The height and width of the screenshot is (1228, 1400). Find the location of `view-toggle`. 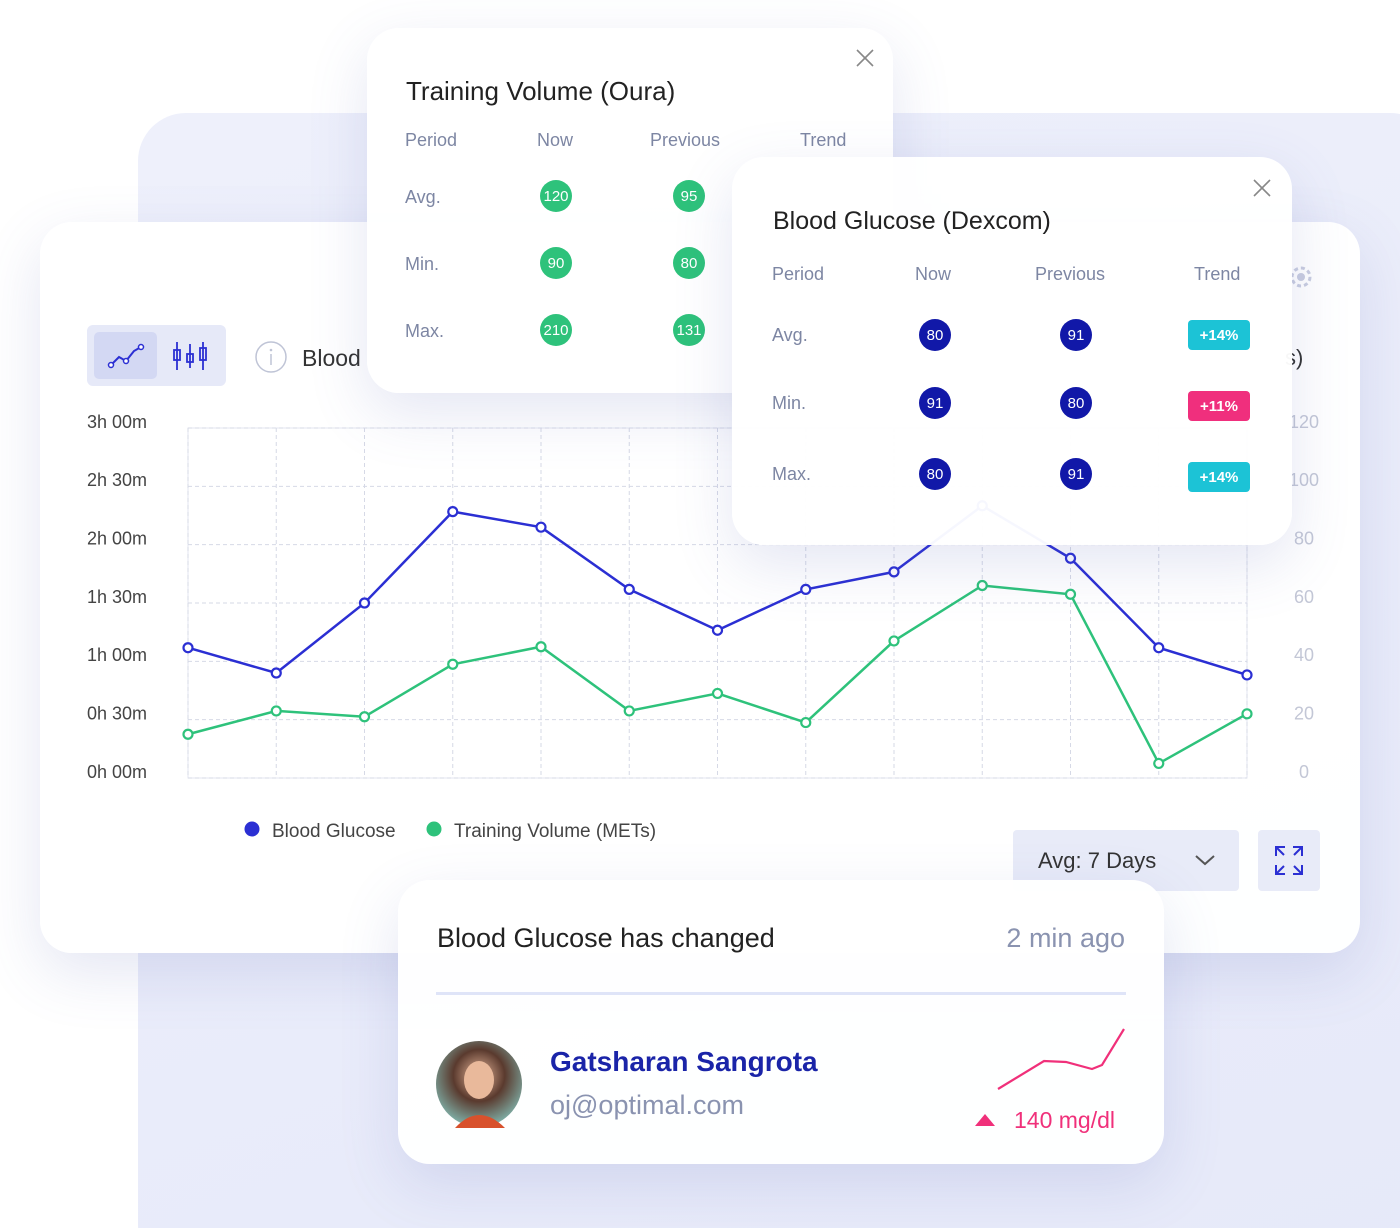

view-toggle is located at coordinates (156, 355).